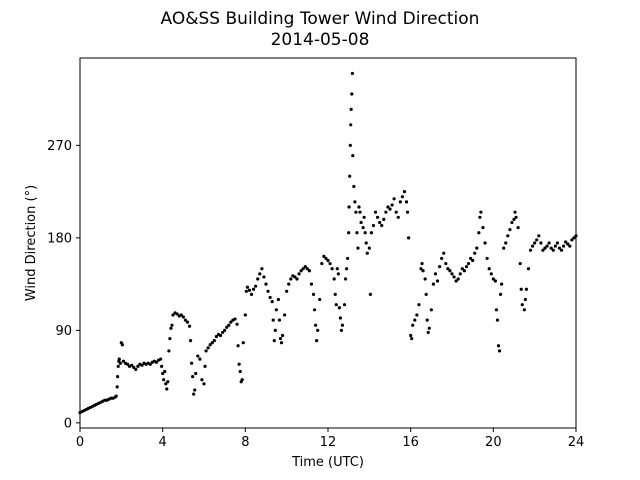 This screenshot has height=480, width=640. I want to click on chart-title: AO&SS Building Tower Wind Direction, so click(320, 19).